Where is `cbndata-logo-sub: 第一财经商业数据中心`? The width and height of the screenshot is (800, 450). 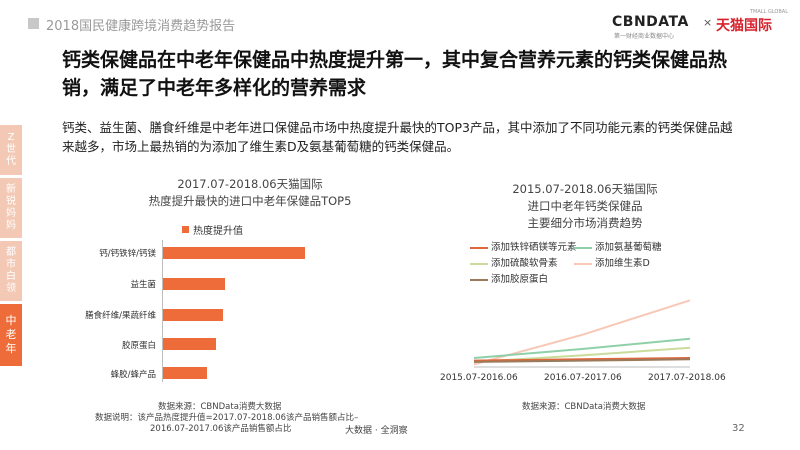
cbndata-logo-sub: 第一财经商业数据中心 is located at coordinates (644, 36).